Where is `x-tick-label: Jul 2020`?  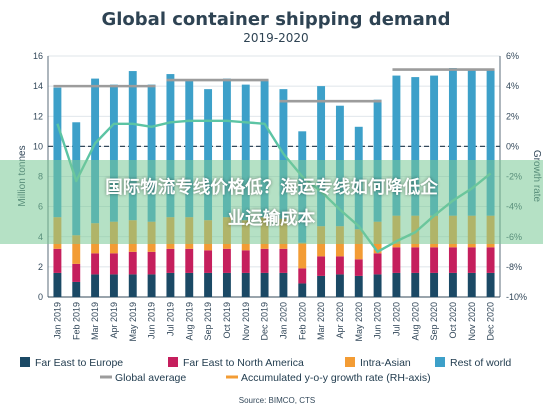
x-tick-label: Jul 2020 is located at coordinates (396, 319).